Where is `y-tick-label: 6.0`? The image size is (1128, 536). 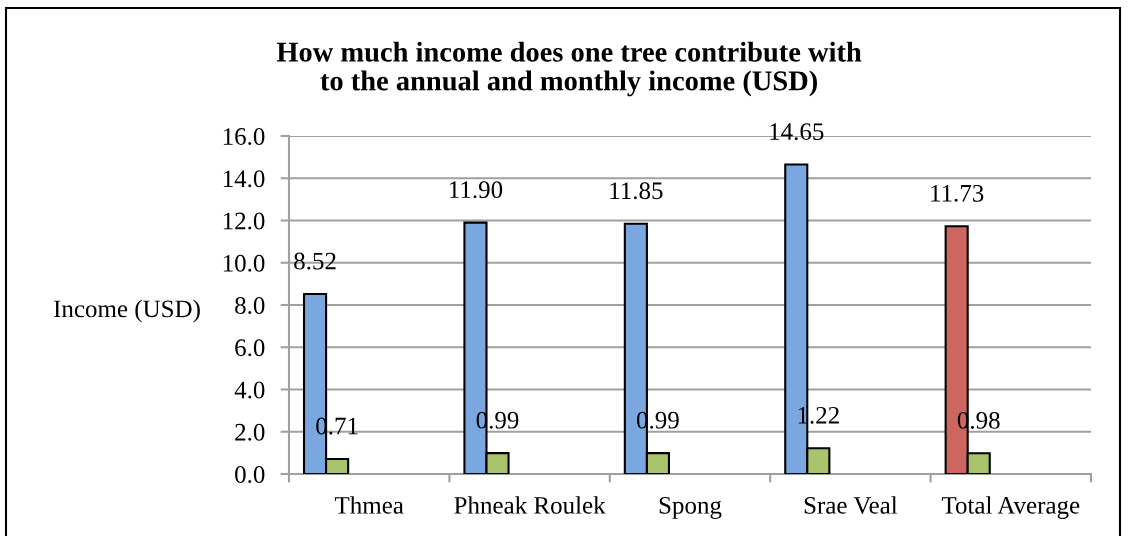
y-tick-label: 6.0 is located at coordinates (250, 348).